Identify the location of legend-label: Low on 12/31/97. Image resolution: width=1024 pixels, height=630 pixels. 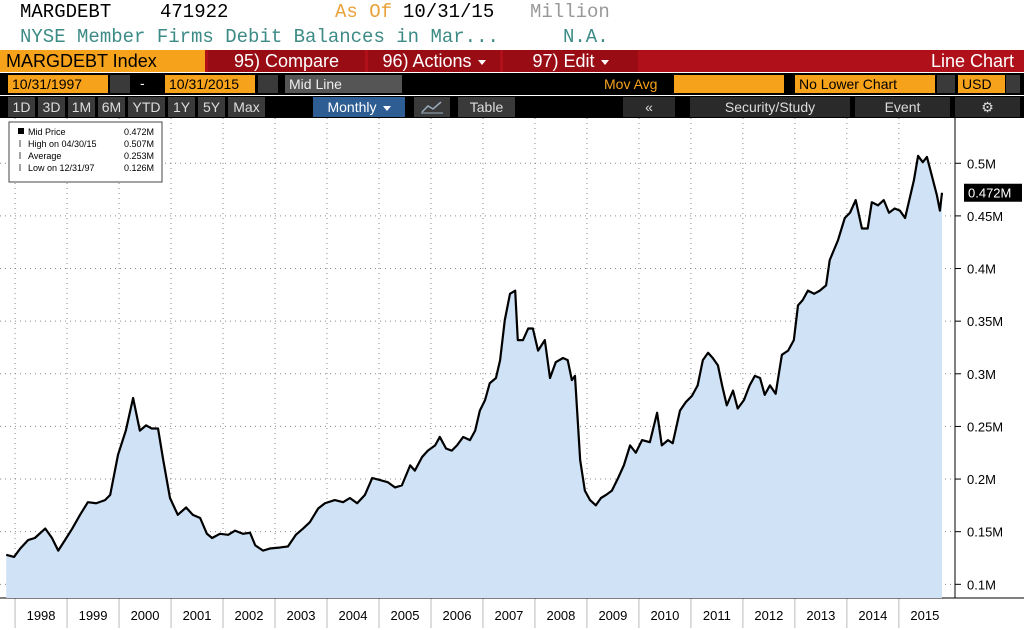
(61, 168).